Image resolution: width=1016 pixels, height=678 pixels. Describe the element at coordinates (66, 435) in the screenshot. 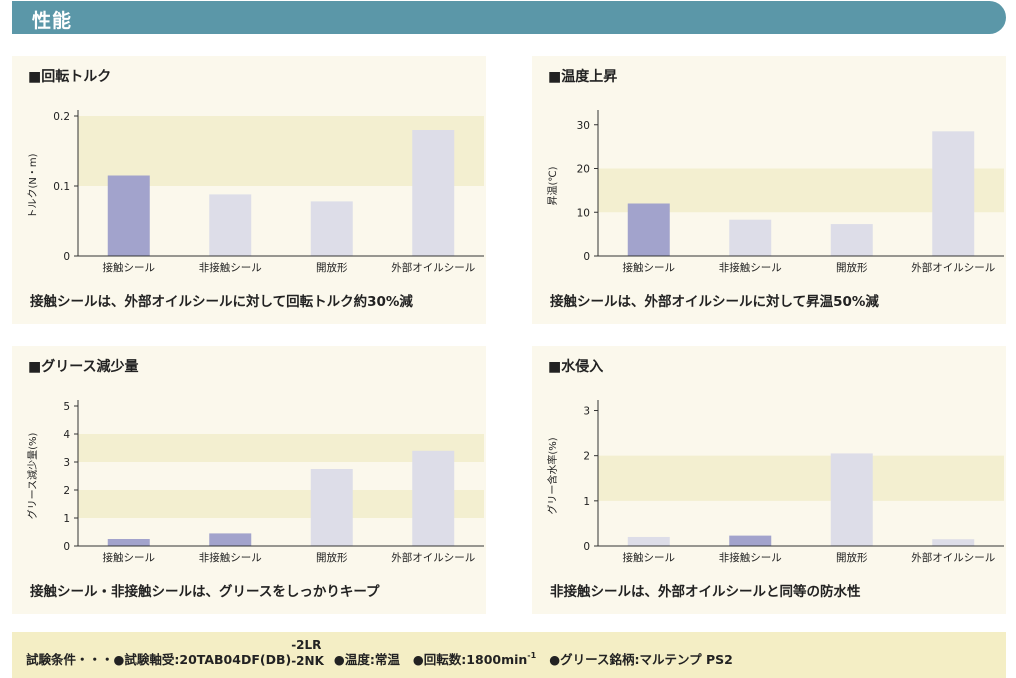

I see `y-tick-label: 4` at that location.